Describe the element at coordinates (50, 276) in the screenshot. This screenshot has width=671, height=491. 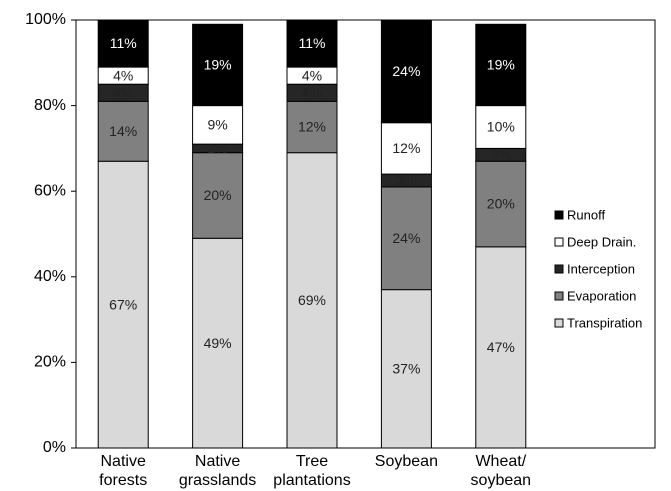
I see `y-tick-label: 40%` at that location.